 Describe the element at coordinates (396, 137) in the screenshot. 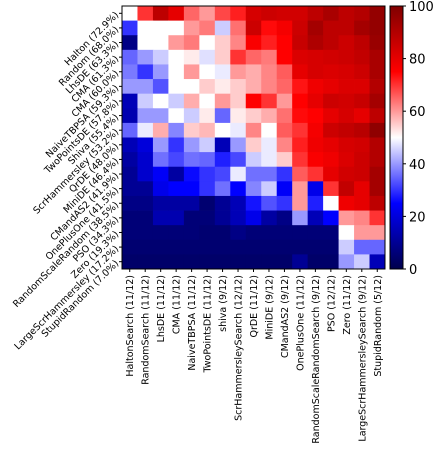

I see `colorbar` at that location.